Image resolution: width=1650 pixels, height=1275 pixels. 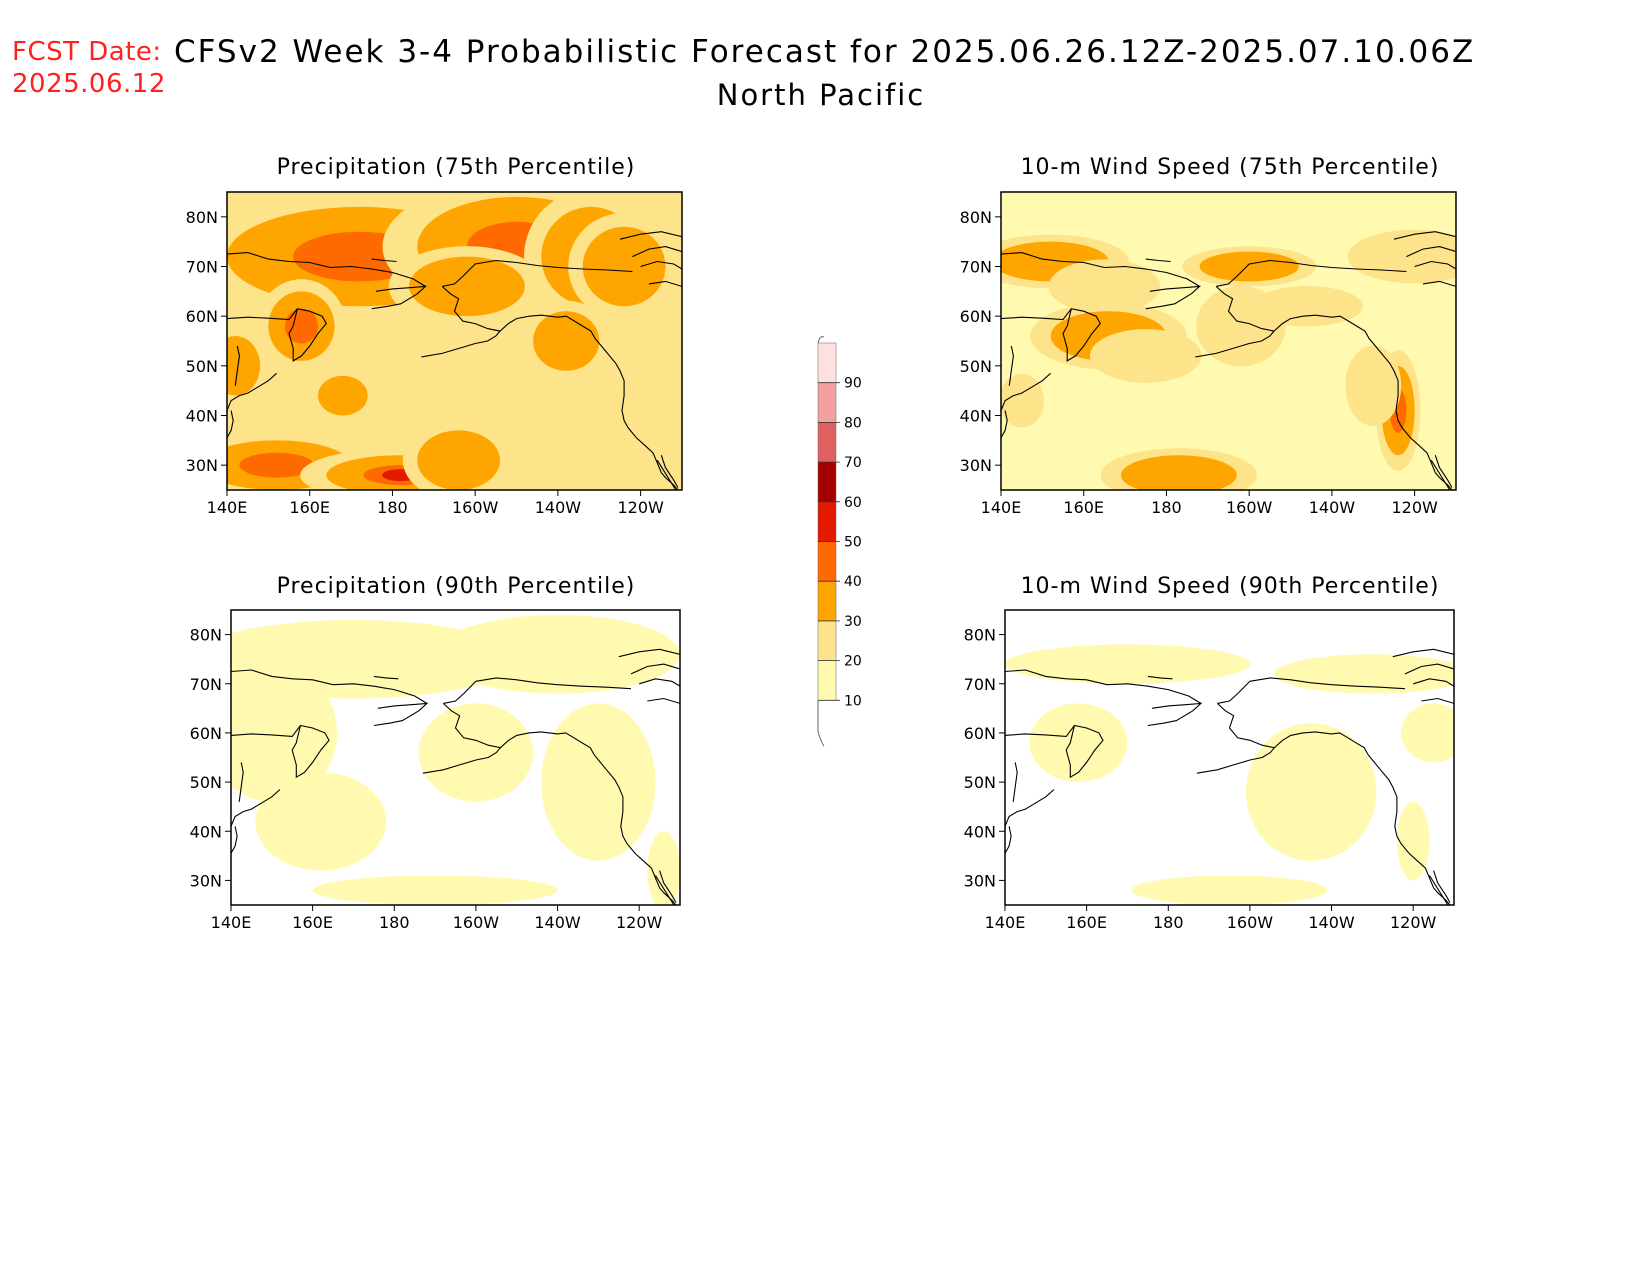 What do you see at coordinates (456, 586) in the screenshot?
I see `panel-title: Precipitation (90th Percentile)` at bounding box center [456, 586].